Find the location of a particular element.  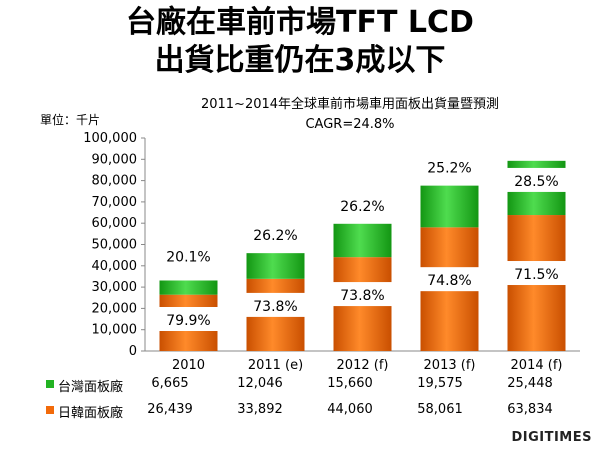

page-title-line1: 台廠在車前市場TFT LCD is located at coordinates (300, 22).